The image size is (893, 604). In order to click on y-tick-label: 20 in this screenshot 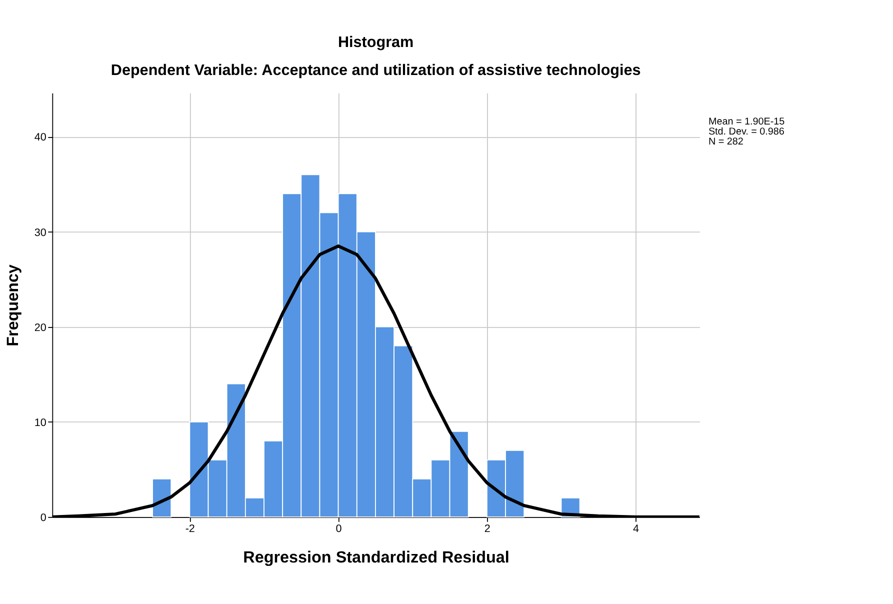, I will do `click(40, 328)`.